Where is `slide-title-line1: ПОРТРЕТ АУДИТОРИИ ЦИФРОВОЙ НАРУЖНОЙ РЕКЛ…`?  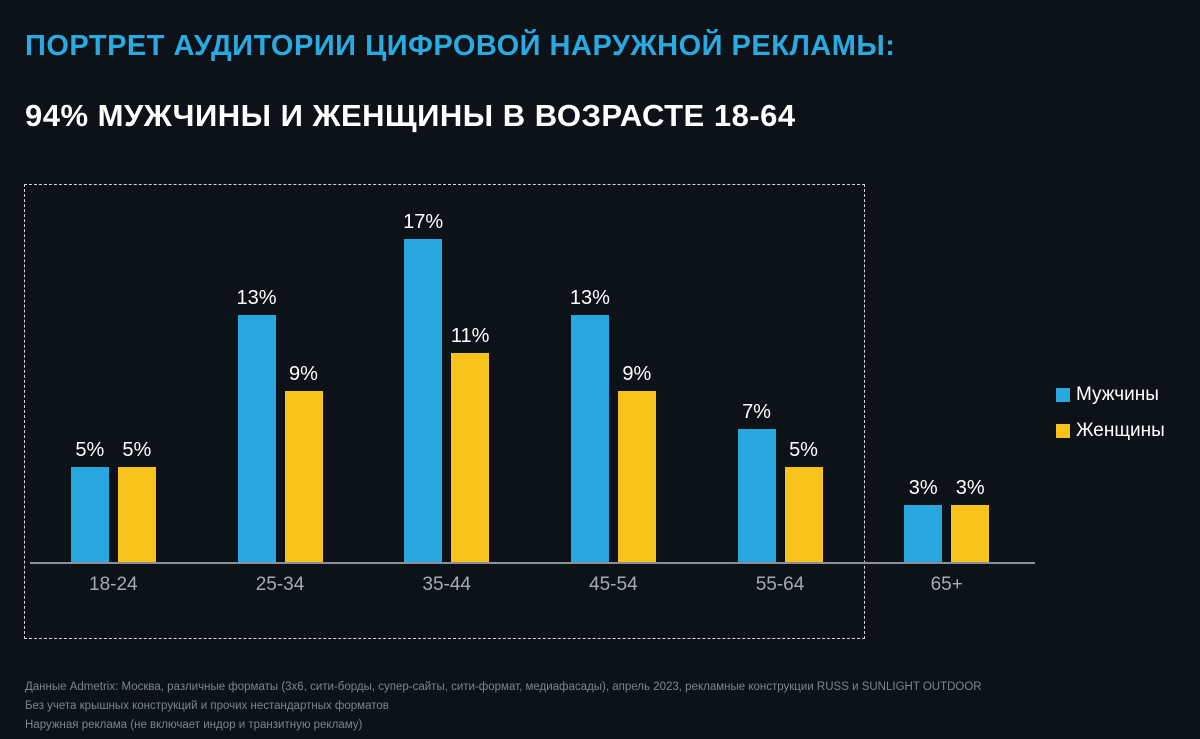 slide-title-line1: ПОРТРЕТ АУДИТОРИИ ЦИФРОВОЙ НАРУЖНОЙ РЕКЛ… is located at coordinates (460, 46).